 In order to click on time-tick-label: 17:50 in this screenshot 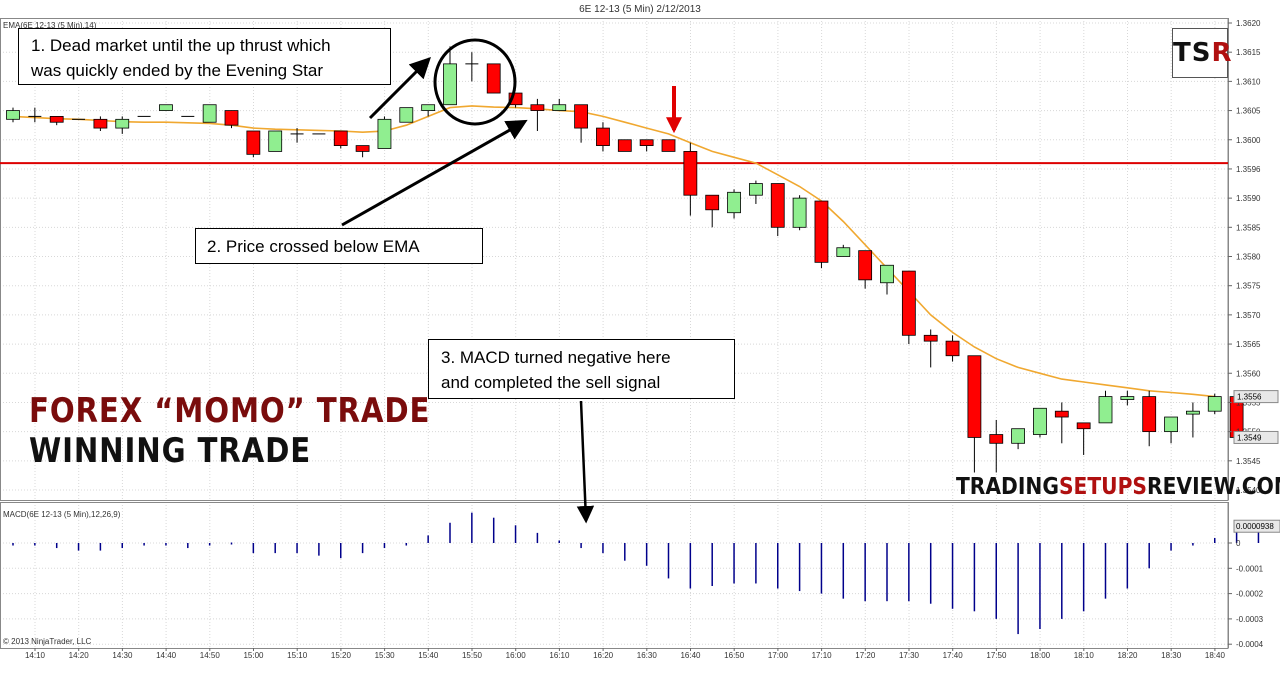, I will do `click(996, 655)`.